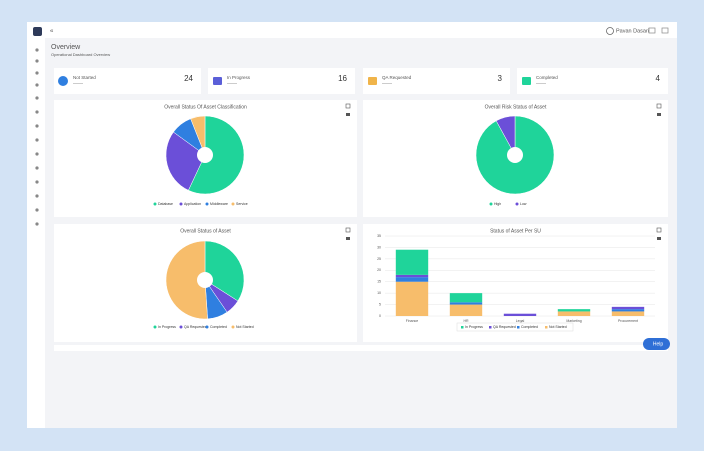 The image size is (704, 456). I want to click on legend-box, so click(515, 327).